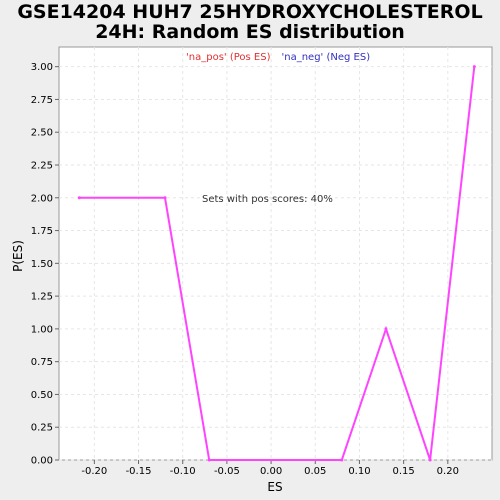 This screenshot has height=500, width=500. What do you see at coordinates (315, 471) in the screenshot?
I see `x-tick-label: 0.05` at bounding box center [315, 471].